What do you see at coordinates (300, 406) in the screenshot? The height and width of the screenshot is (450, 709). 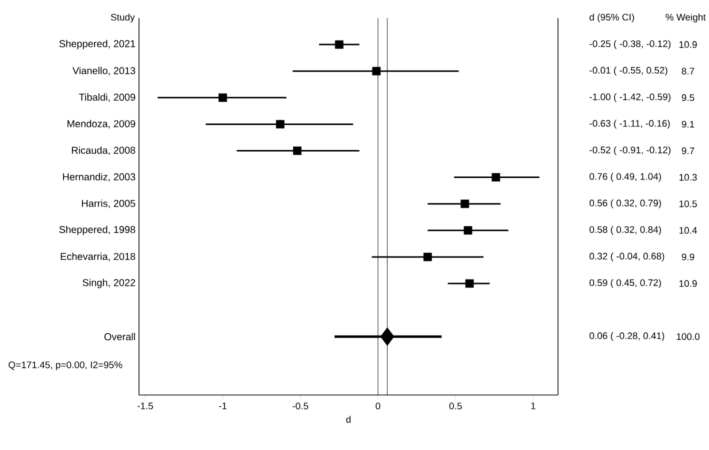 I see `x-tick-label: -0.5` at bounding box center [300, 406].